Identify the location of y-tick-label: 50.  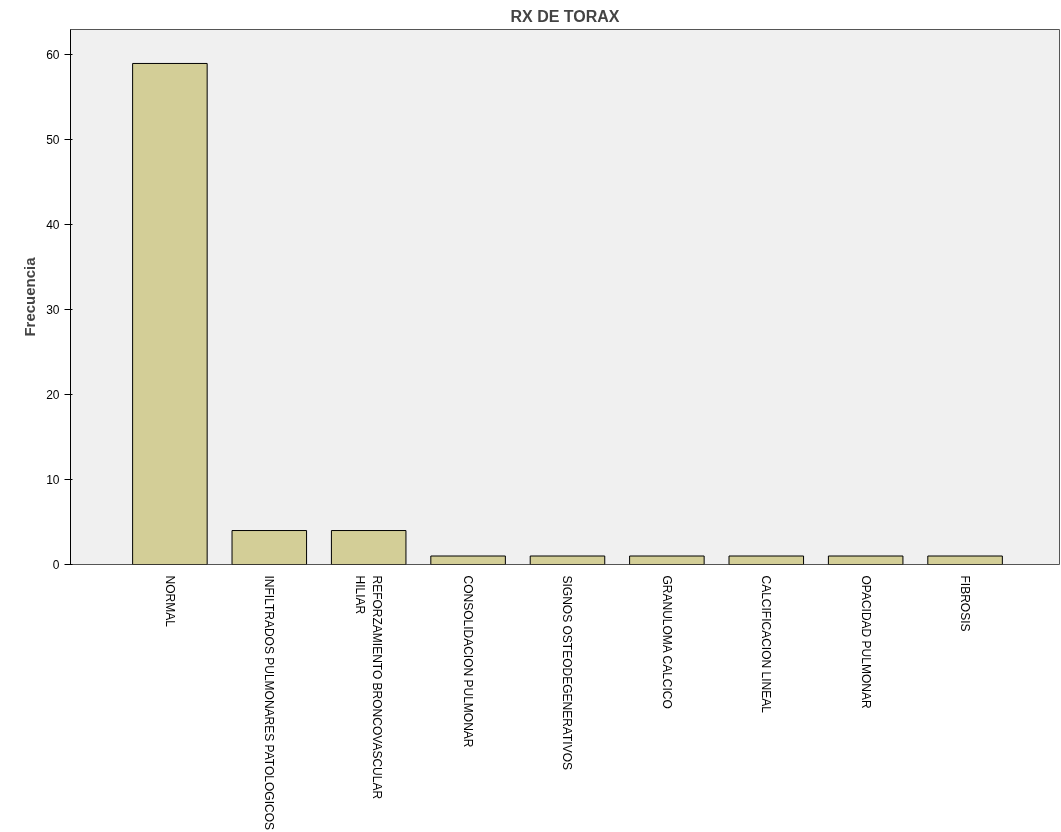
(53, 140).